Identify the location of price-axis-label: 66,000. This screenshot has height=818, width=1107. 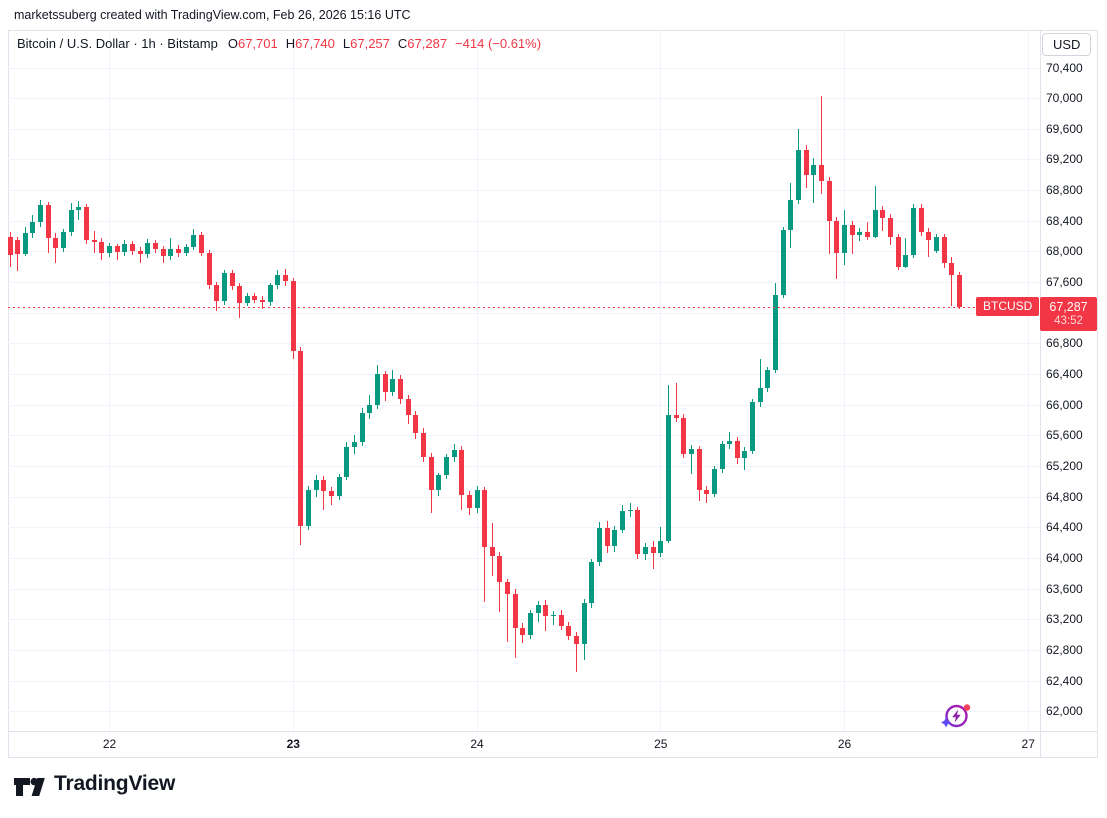
(1064, 404).